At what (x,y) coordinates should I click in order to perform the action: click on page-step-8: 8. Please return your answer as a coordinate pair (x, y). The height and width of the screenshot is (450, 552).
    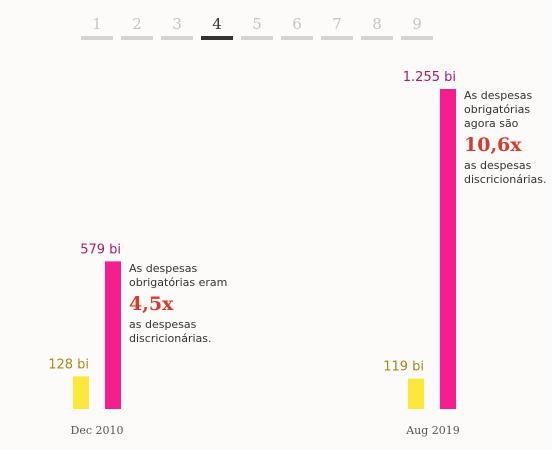
    Looking at the image, I should click on (377, 27).